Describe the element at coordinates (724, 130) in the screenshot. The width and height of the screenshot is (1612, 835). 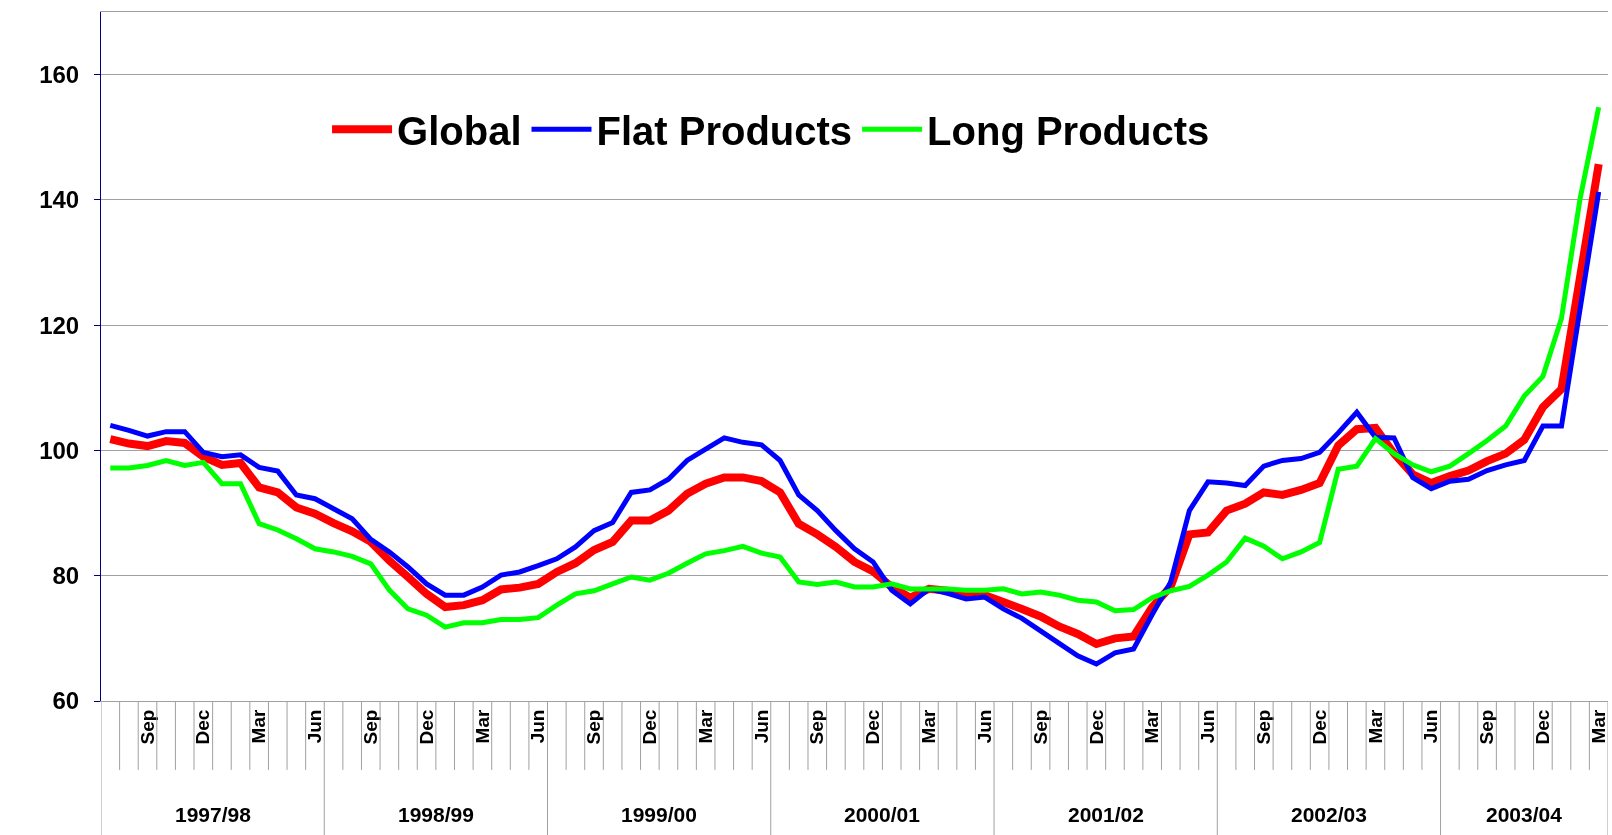
I see `legend-label: Flat Products` at that location.